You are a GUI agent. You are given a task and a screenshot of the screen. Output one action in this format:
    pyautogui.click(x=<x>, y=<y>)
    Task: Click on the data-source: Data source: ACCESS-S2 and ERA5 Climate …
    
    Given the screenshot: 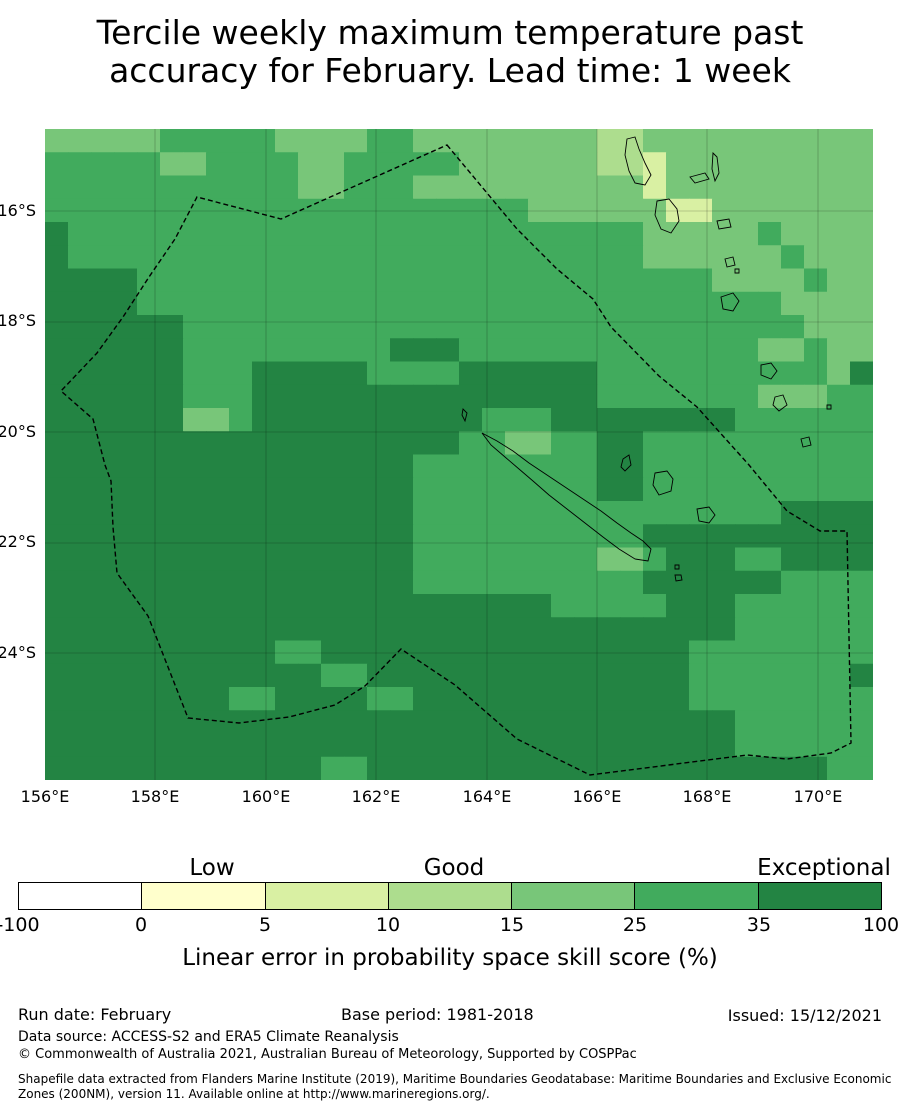 What is the action you would take?
    pyautogui.click(x=208, y=1037)
    